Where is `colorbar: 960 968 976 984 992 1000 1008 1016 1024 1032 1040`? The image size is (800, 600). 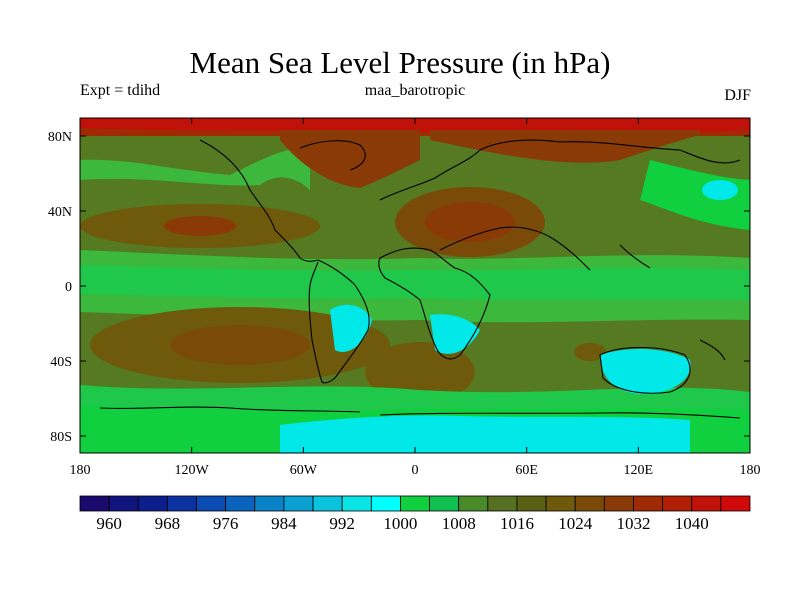 colorbar: 960 968 976 984 992 1000 1008 1016 1024 1032 1040 is located at coordinates (415, 514).